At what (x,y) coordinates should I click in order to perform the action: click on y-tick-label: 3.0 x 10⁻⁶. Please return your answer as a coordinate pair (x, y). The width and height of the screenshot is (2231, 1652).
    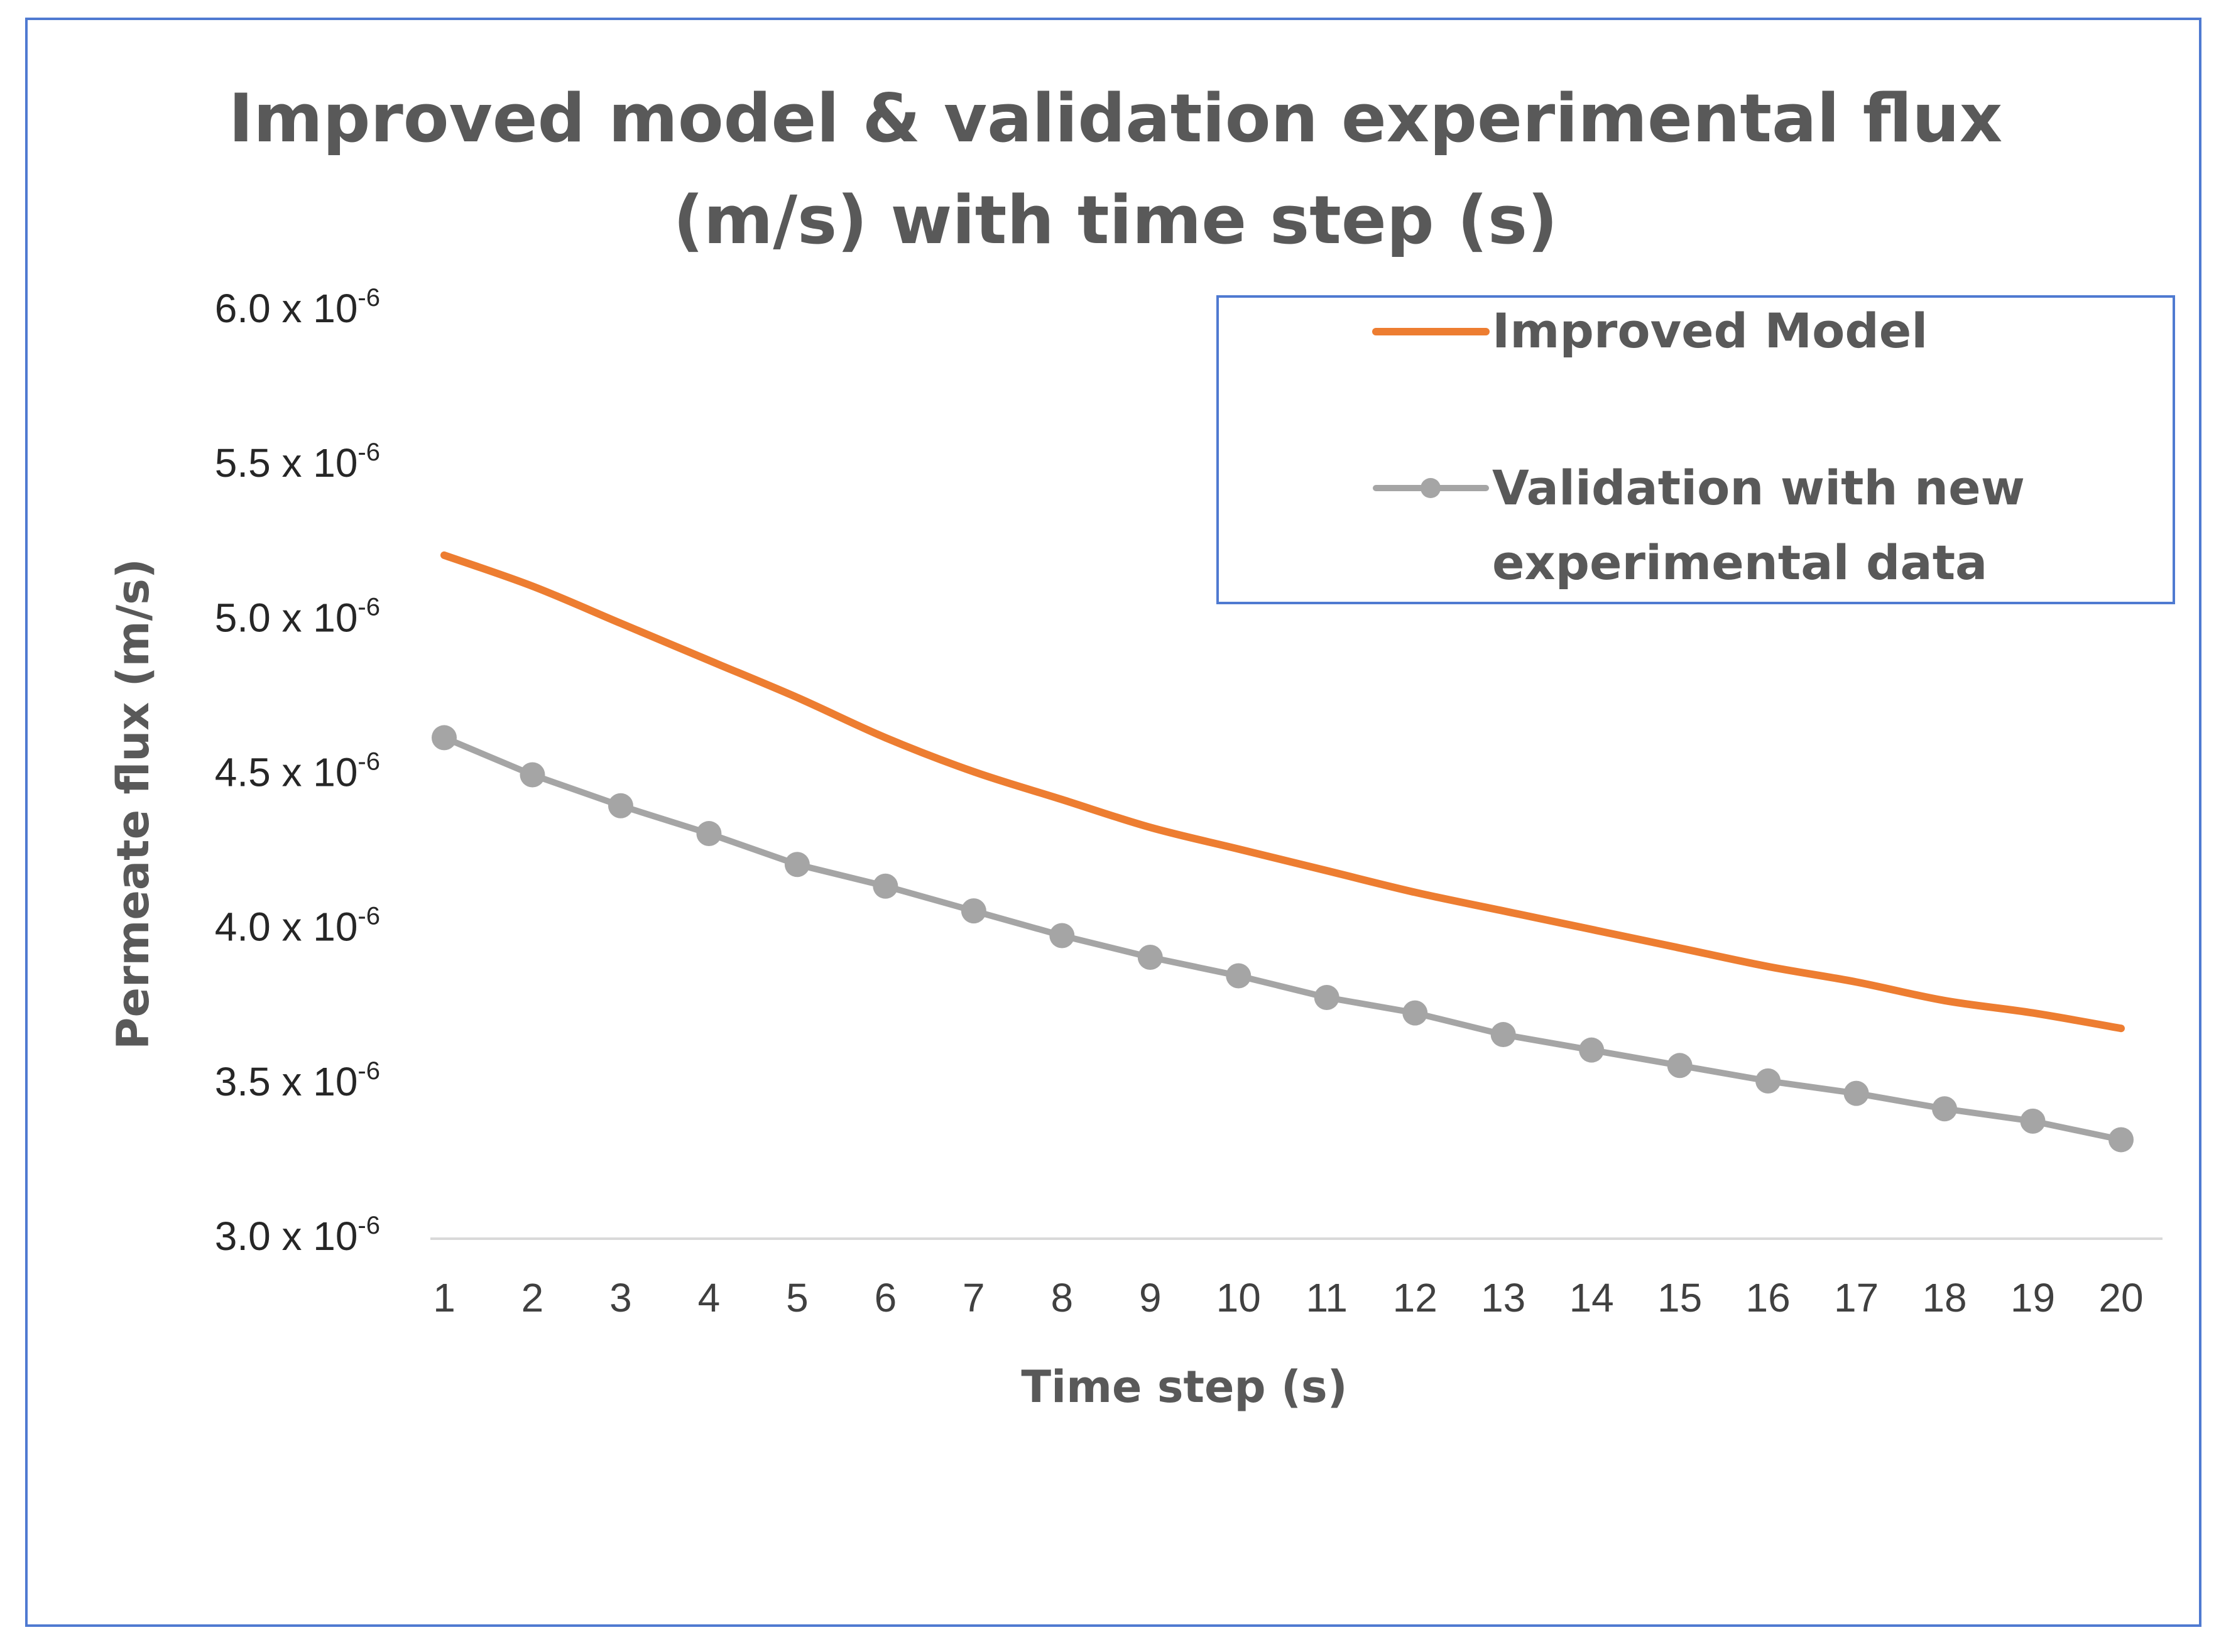
    Looking at the image, I should click on (297, 1235).